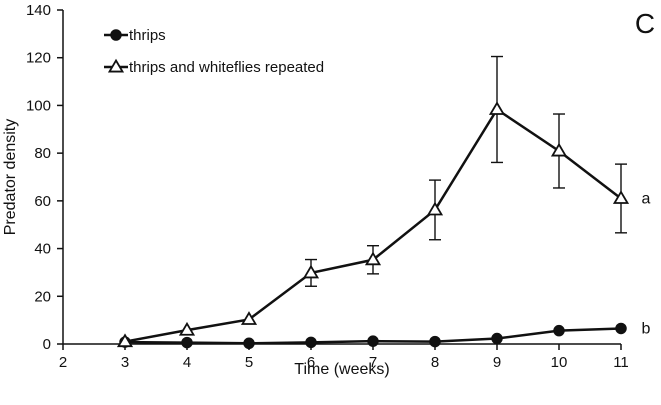 The width and height of the screenshot is (661, 405). I want to click on y-tick-label: 100, so click(38, 105).